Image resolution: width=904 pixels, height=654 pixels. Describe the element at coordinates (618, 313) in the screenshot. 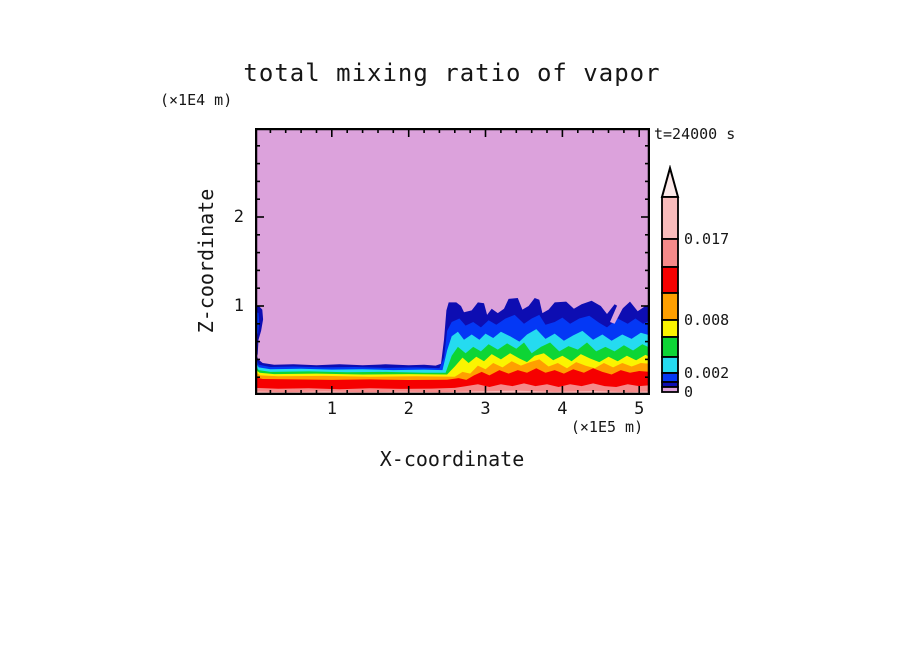

I see `plum-notch-right` at that location.